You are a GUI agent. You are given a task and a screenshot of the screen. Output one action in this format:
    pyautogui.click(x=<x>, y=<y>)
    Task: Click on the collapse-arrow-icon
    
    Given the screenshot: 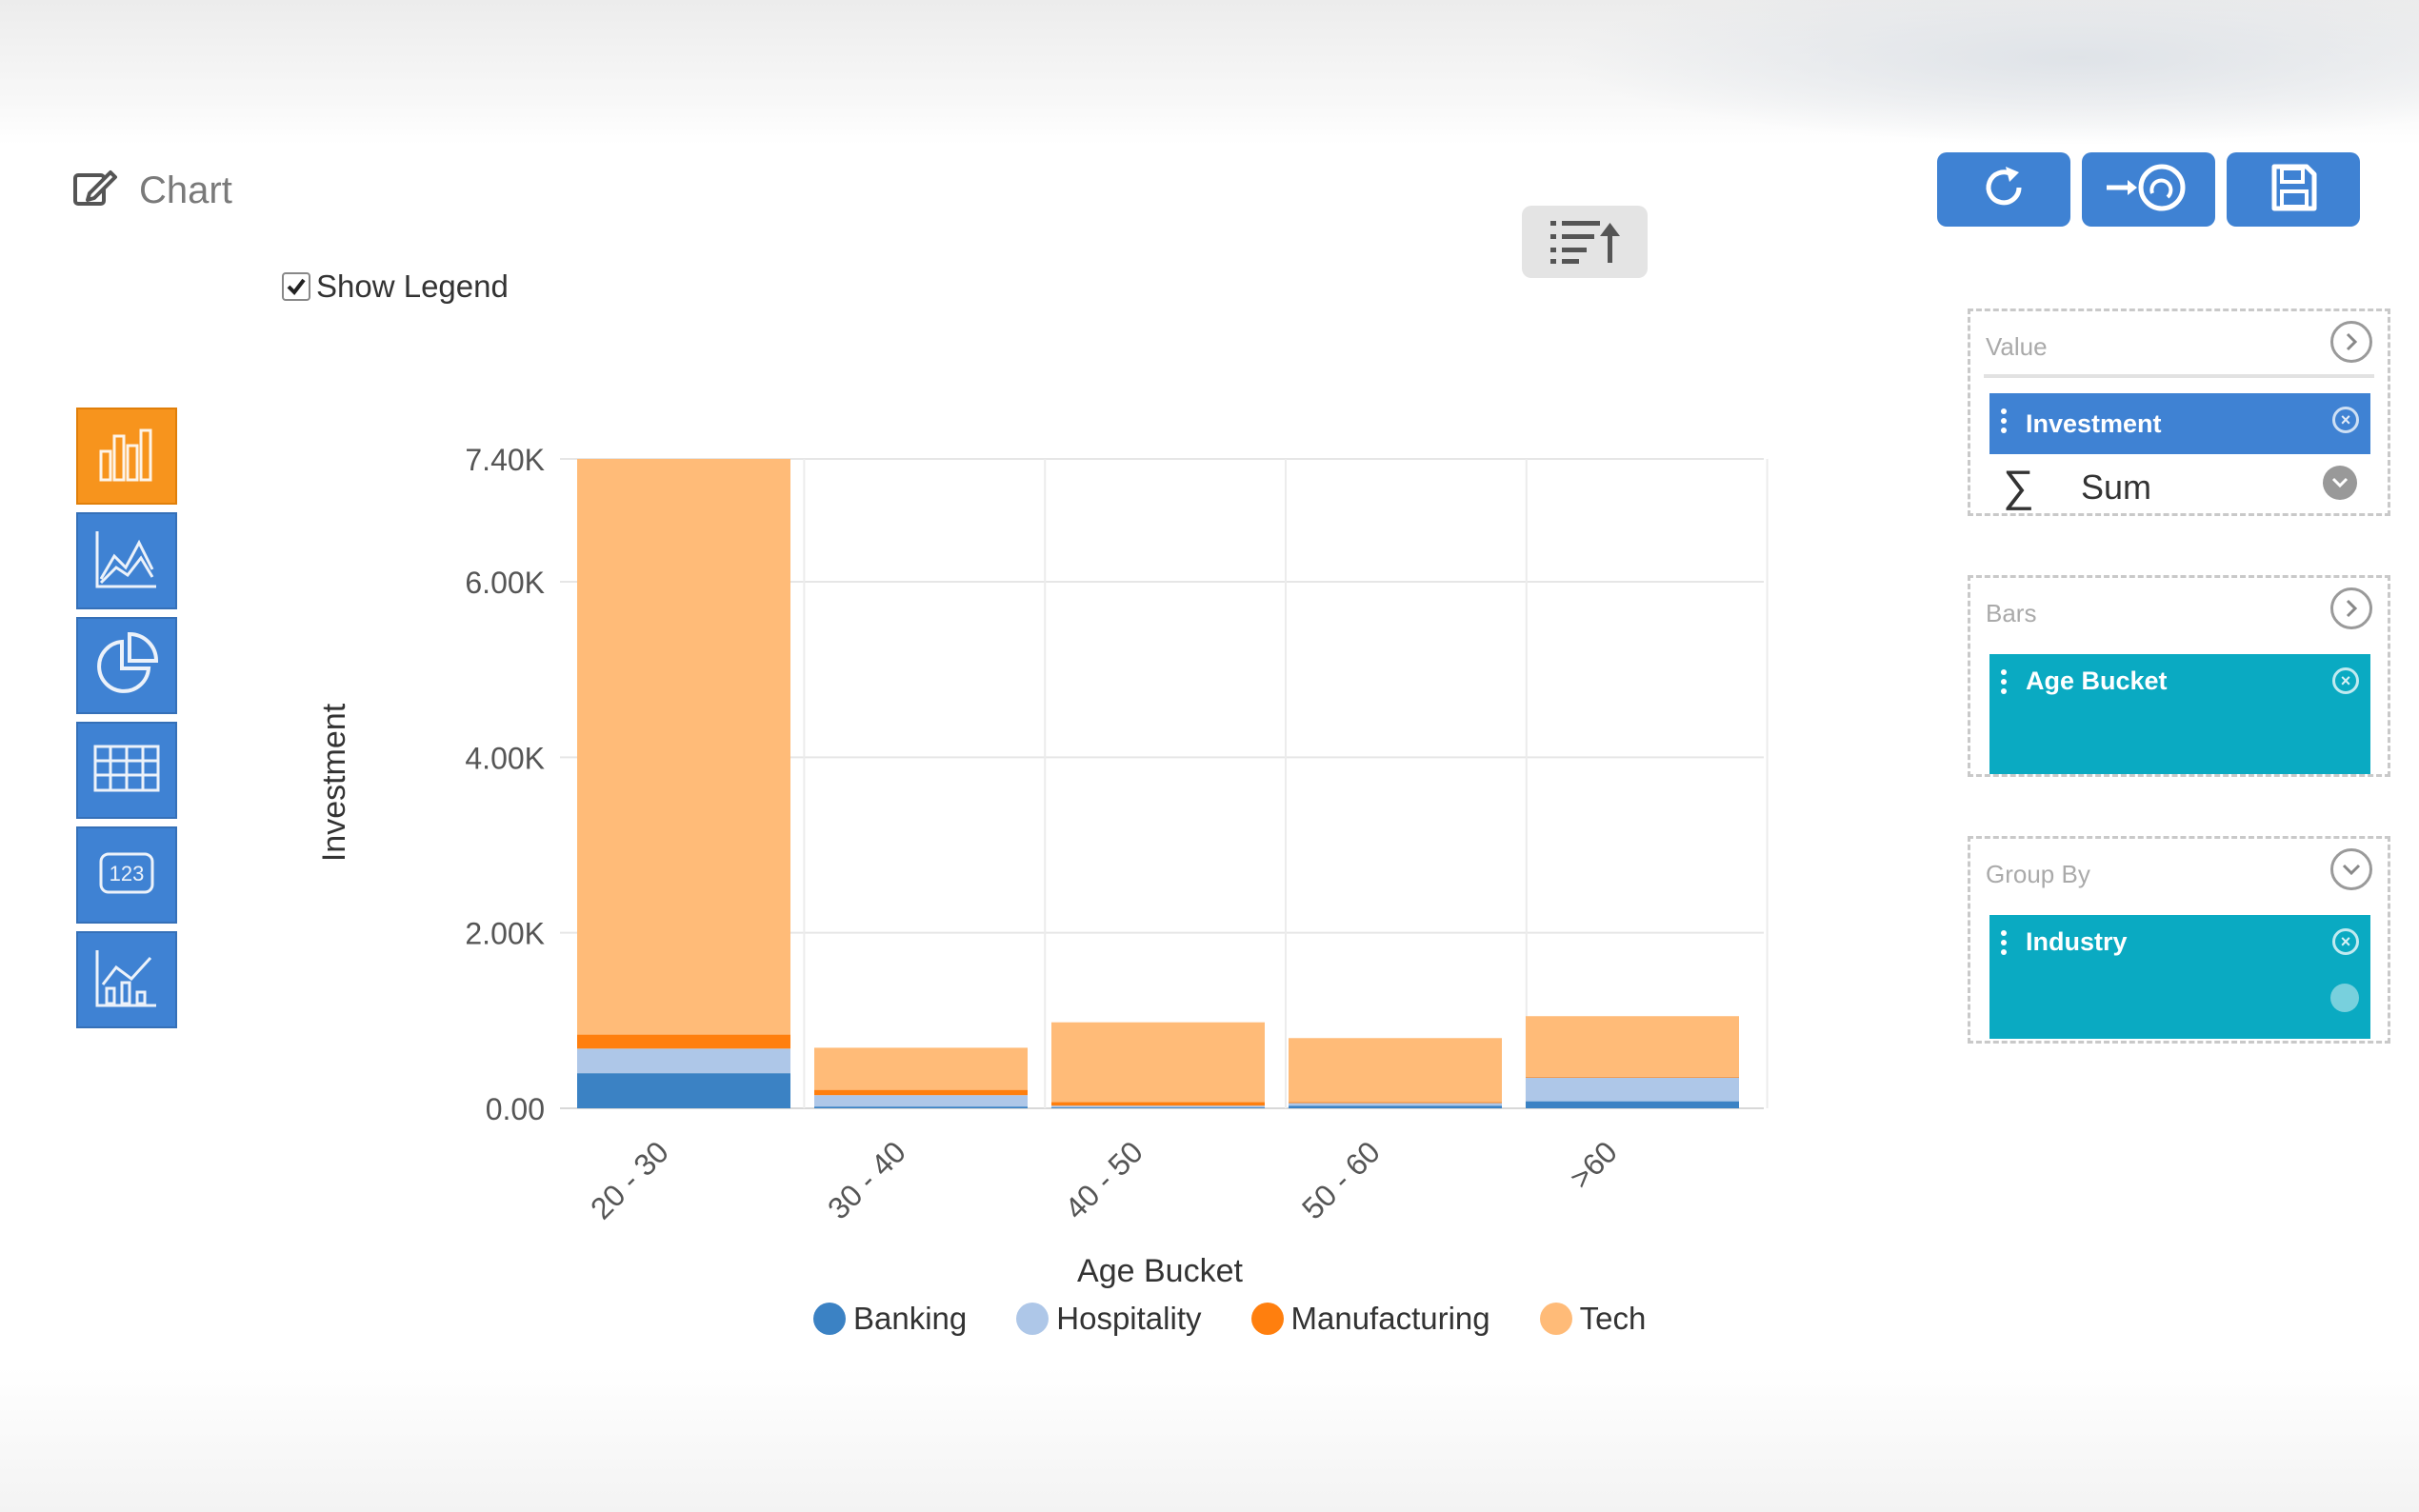 What is the action you would take?
    pyautogui.click(x=2351, y=869)
    